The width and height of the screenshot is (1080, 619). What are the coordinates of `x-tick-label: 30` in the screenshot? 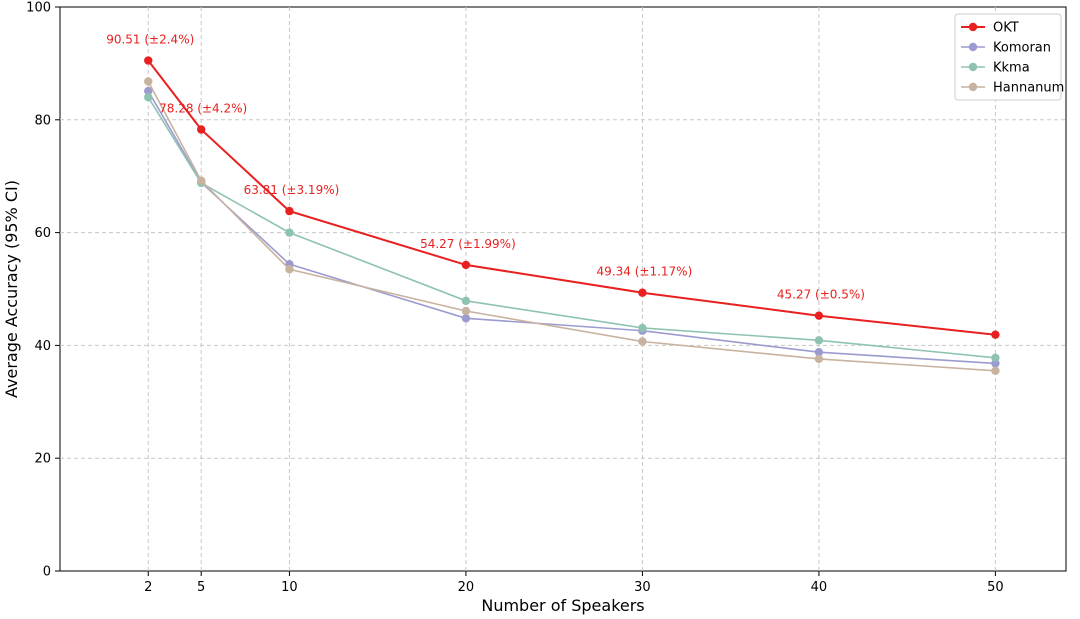 It's located at (642, 587).